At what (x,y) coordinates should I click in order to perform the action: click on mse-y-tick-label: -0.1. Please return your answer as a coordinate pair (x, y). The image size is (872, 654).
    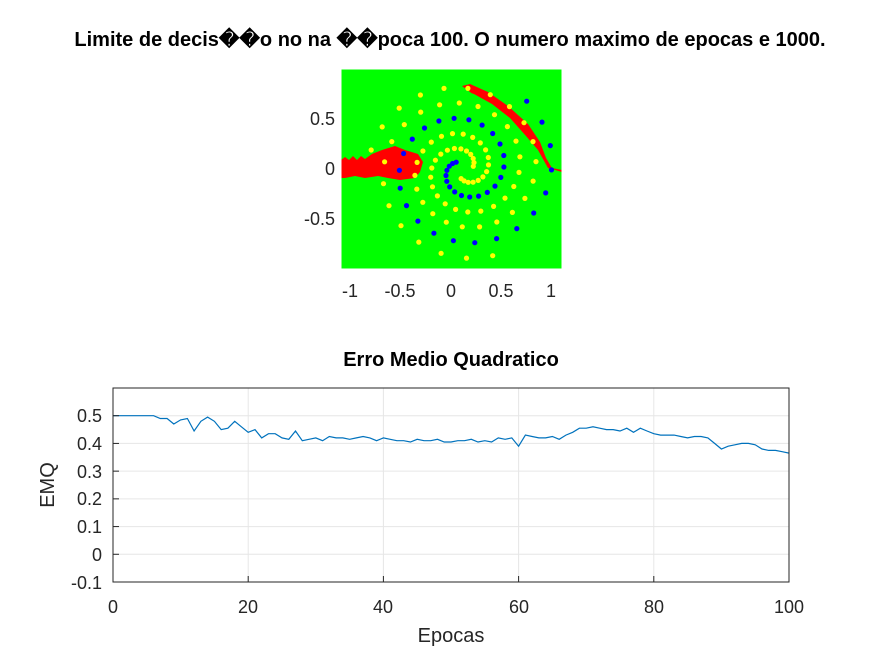
    Looking at the image, I should click on (86, 583).